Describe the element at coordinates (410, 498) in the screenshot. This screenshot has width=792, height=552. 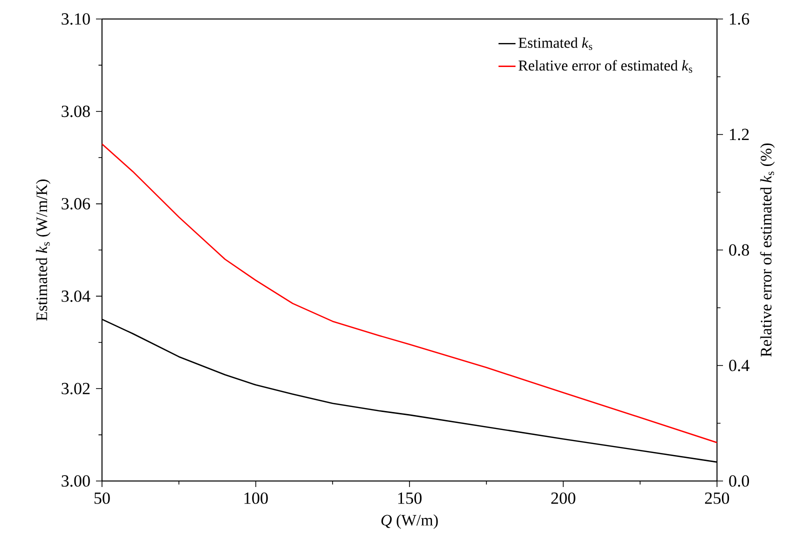
I see `x-tick-label: 150` at that location.